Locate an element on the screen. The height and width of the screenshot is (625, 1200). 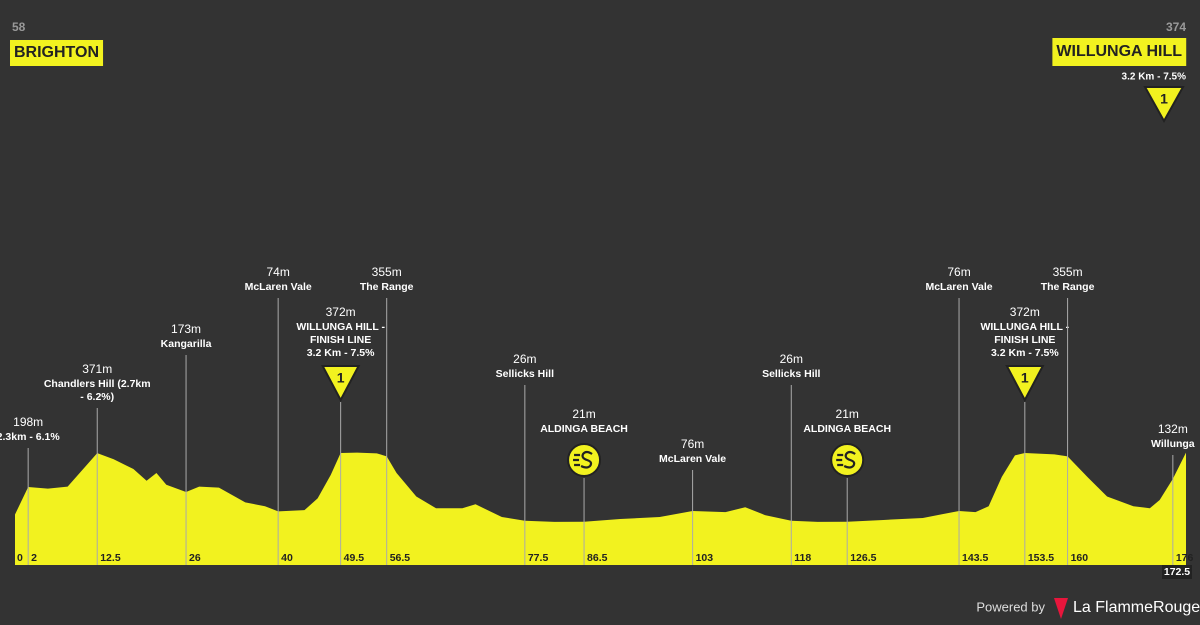
km-label: 118 is located at coordinates (802, 558).